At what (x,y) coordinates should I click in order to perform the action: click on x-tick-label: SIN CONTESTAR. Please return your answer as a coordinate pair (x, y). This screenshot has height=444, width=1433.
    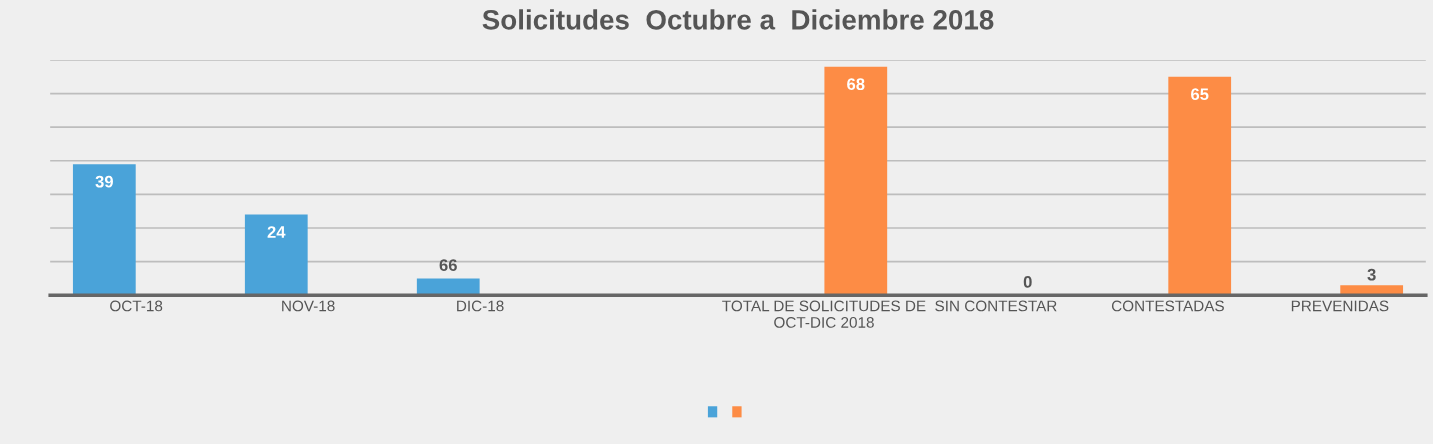
    Looking at the image, I should click on (996, 306).